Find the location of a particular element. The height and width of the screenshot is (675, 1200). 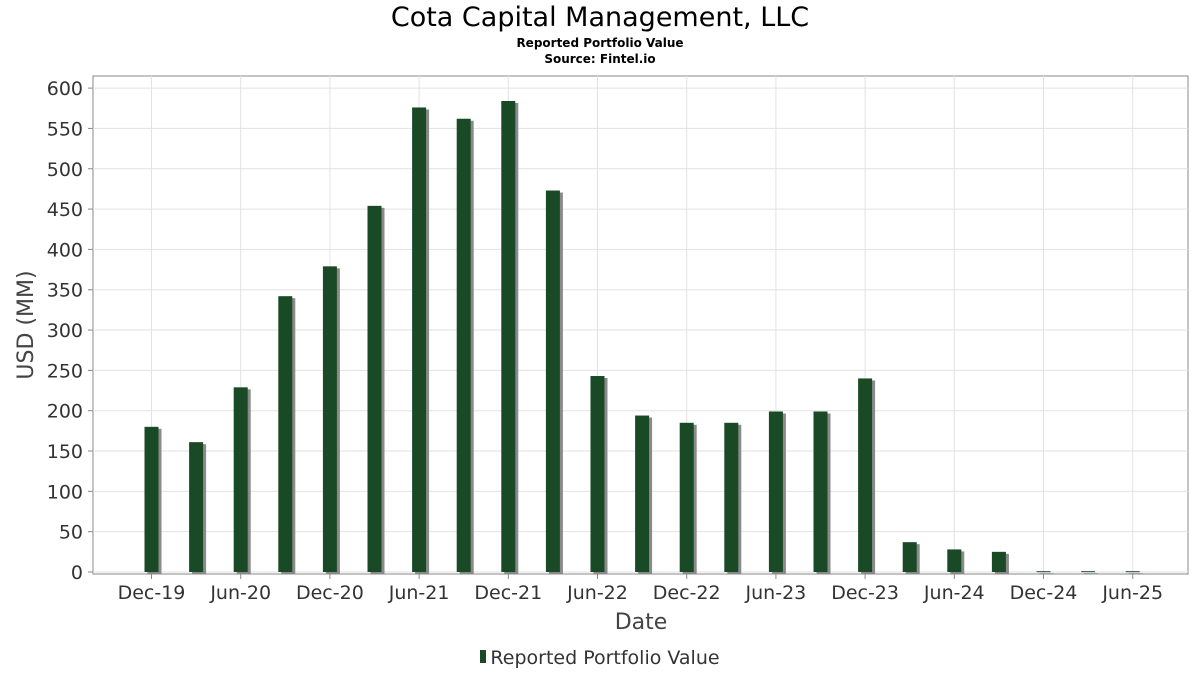

legend: Reported Portfolio Value is located at coordinates (600, 658).